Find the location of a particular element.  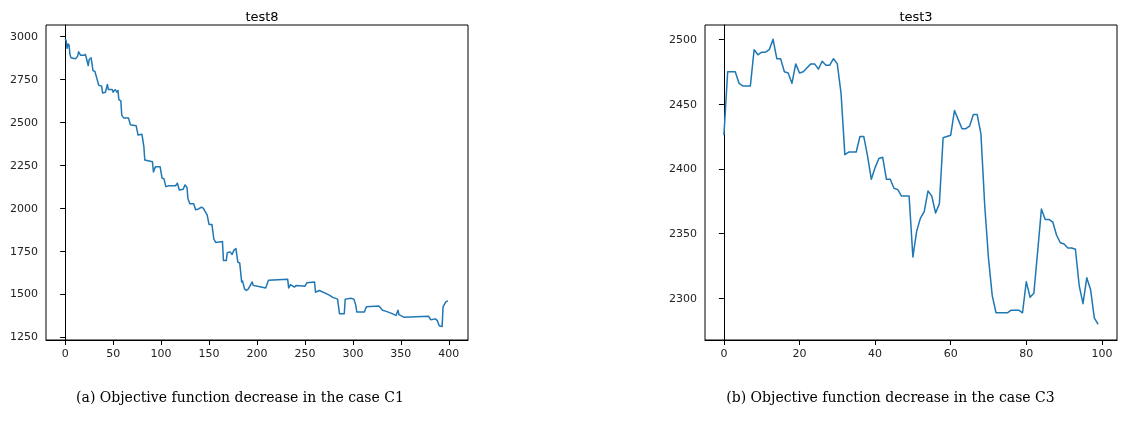

x-tick-label: 350 is located at coordinates (401, 353).